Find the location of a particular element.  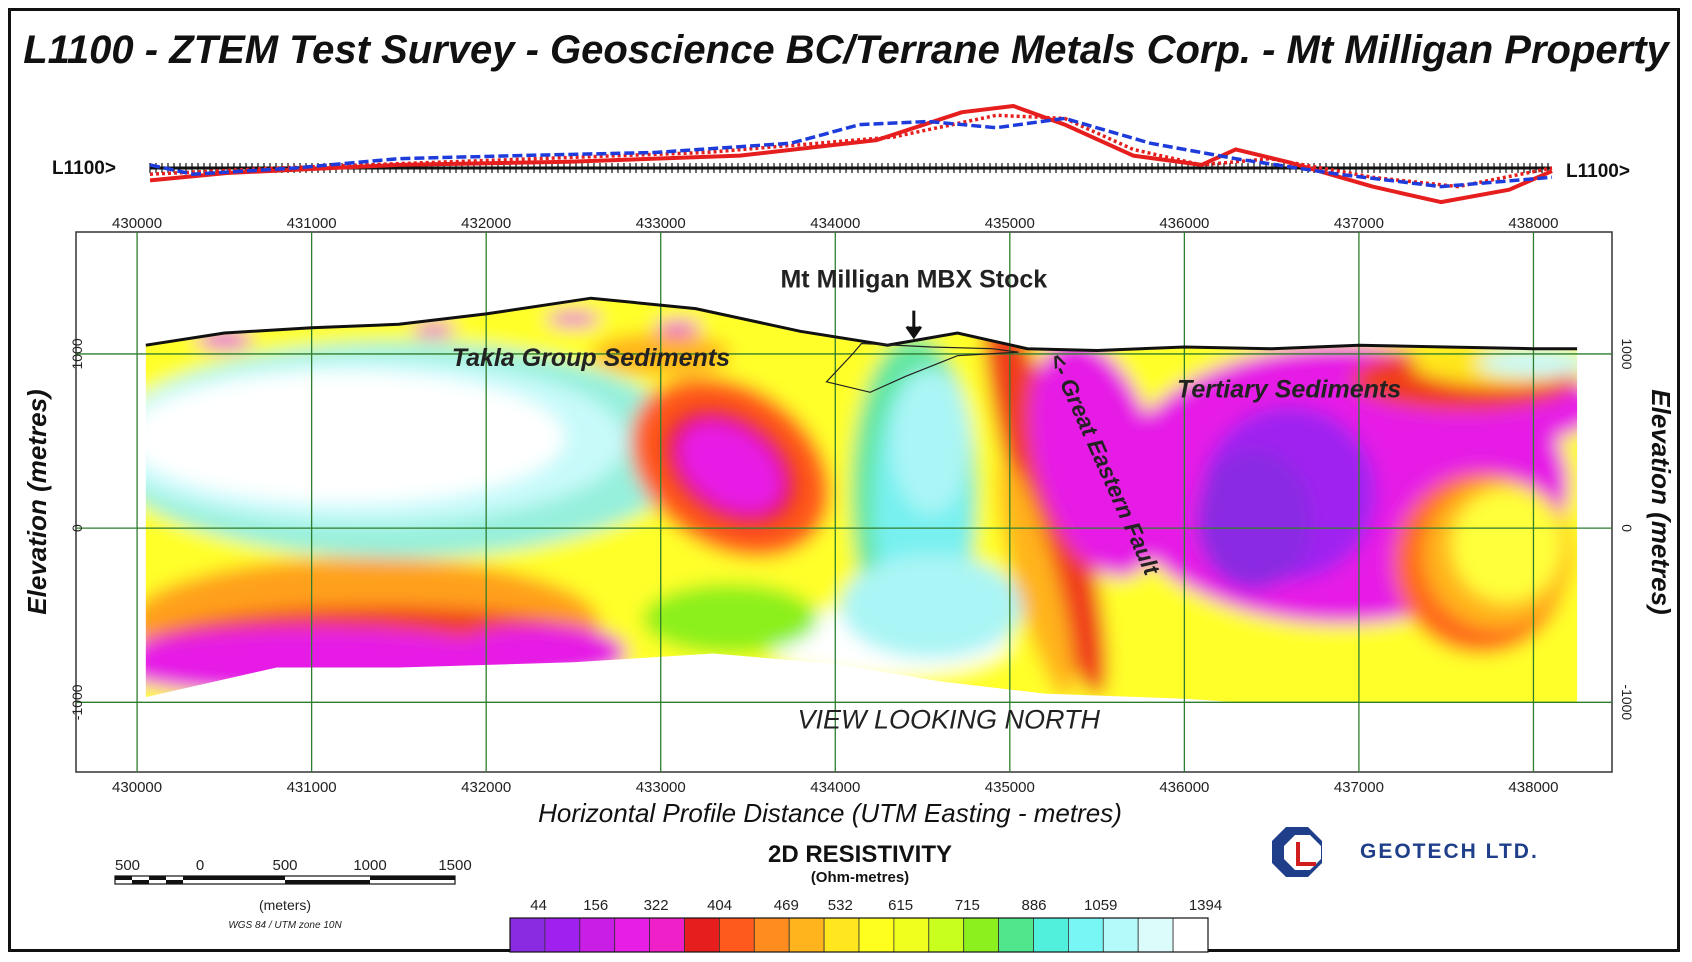

profile-curve is located at coordinates (851, 152).